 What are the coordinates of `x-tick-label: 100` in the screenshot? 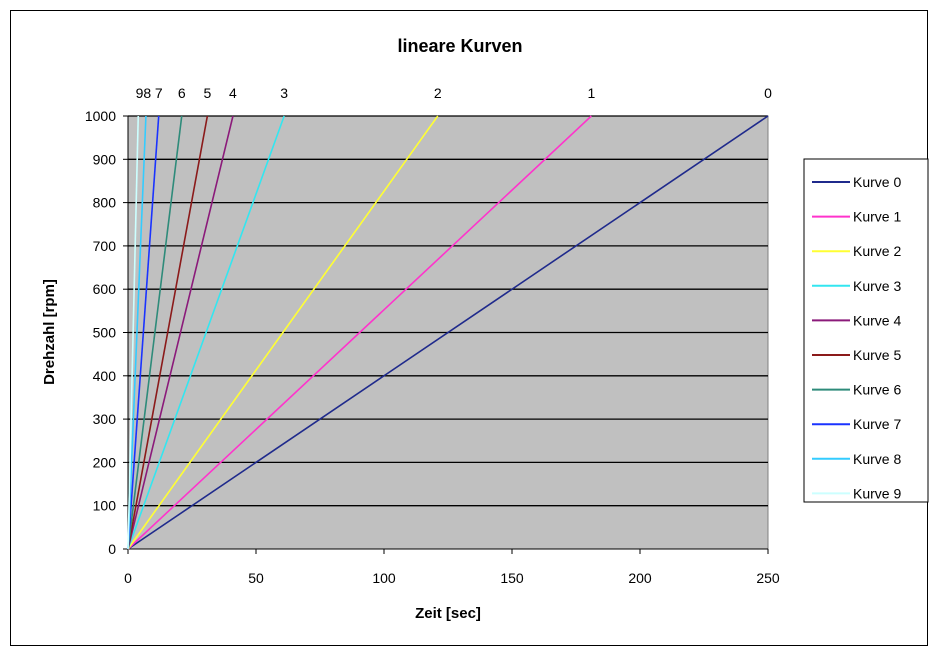 It's located at (384, 578).